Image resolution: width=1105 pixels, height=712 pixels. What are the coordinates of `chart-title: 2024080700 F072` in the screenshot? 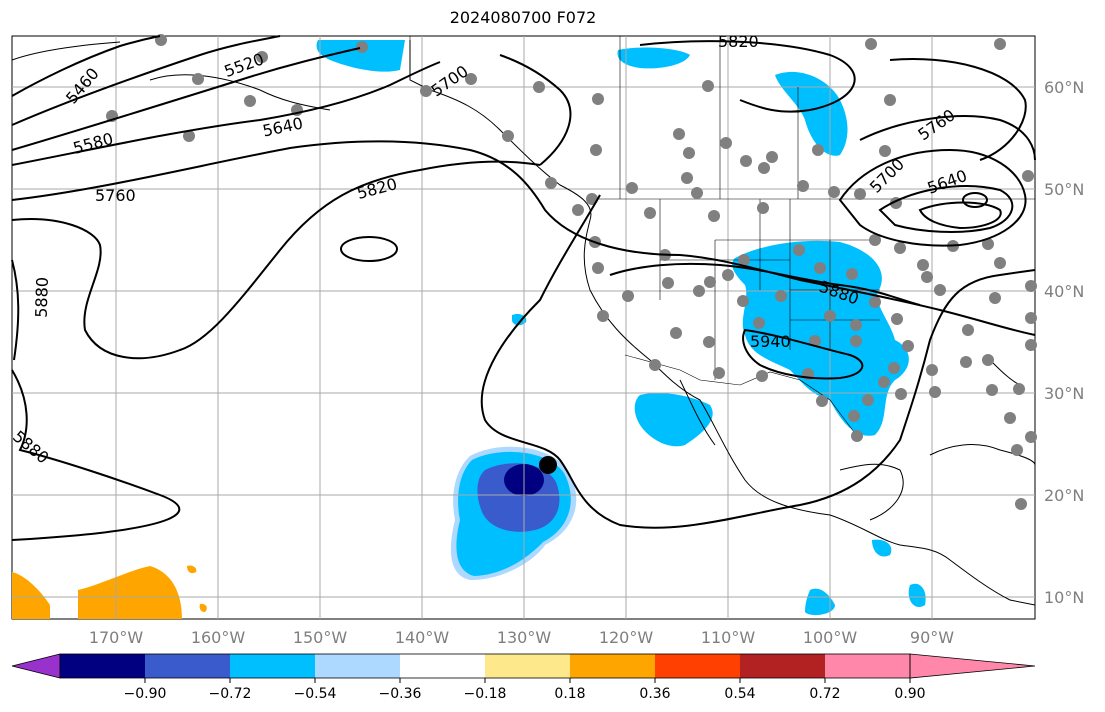 It's located at (523, 17).